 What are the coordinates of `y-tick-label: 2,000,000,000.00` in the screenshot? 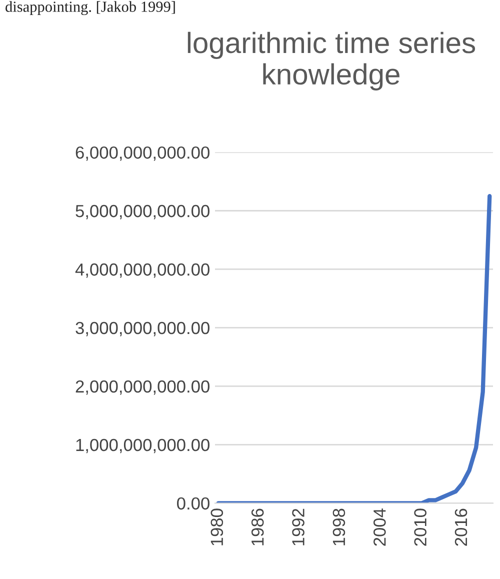 It's located at (143, 387).